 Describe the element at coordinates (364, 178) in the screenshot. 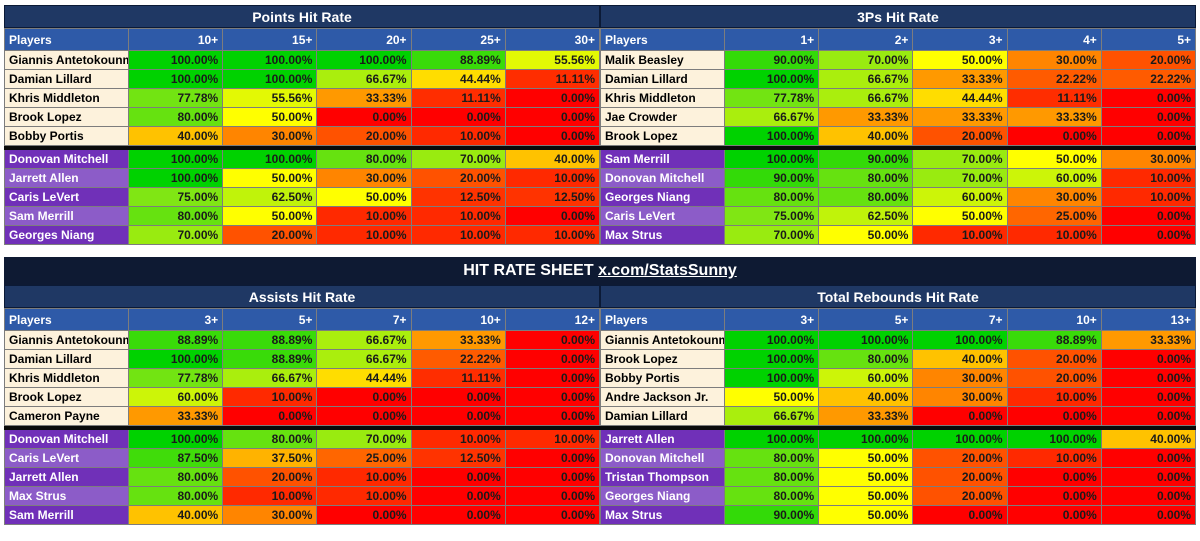

I see `hit-rate-cell: 30.00%` at that location.